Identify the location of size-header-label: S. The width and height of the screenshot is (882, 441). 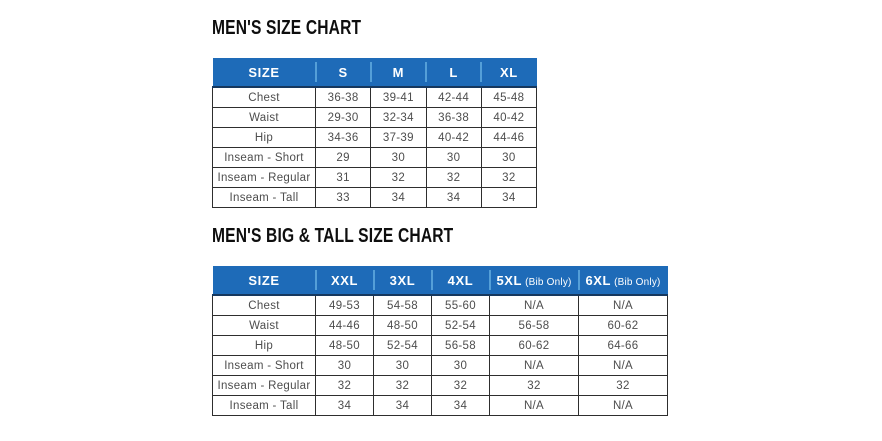
(343, 72).